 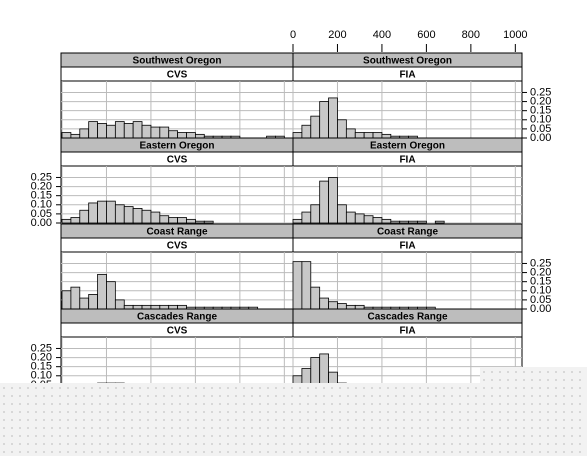 What do you see at coordinates (41, 214) in the screenshot?
I see `y-tick-label: 0.05` at bounding box center [41, 214].